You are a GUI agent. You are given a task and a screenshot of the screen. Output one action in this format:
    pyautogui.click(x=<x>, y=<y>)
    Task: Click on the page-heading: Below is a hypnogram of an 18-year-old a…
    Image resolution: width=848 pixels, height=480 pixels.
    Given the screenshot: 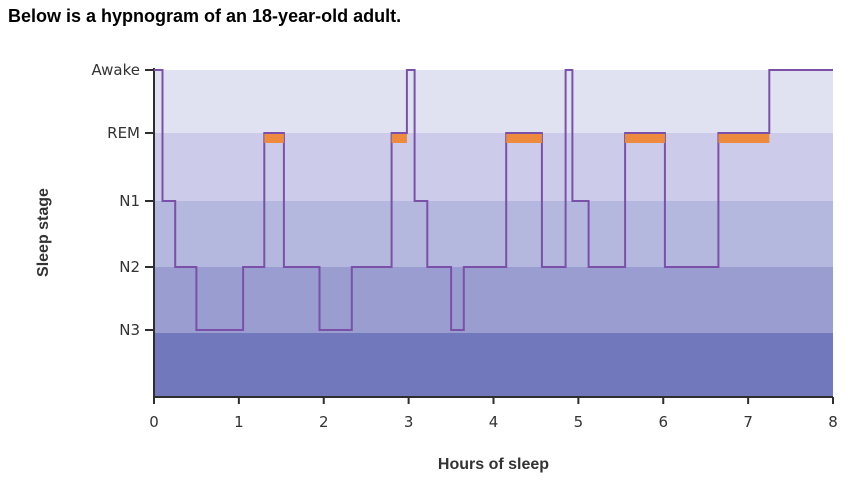 What is the action you would take?
    pyautogui.click(x=205, y=16)
    